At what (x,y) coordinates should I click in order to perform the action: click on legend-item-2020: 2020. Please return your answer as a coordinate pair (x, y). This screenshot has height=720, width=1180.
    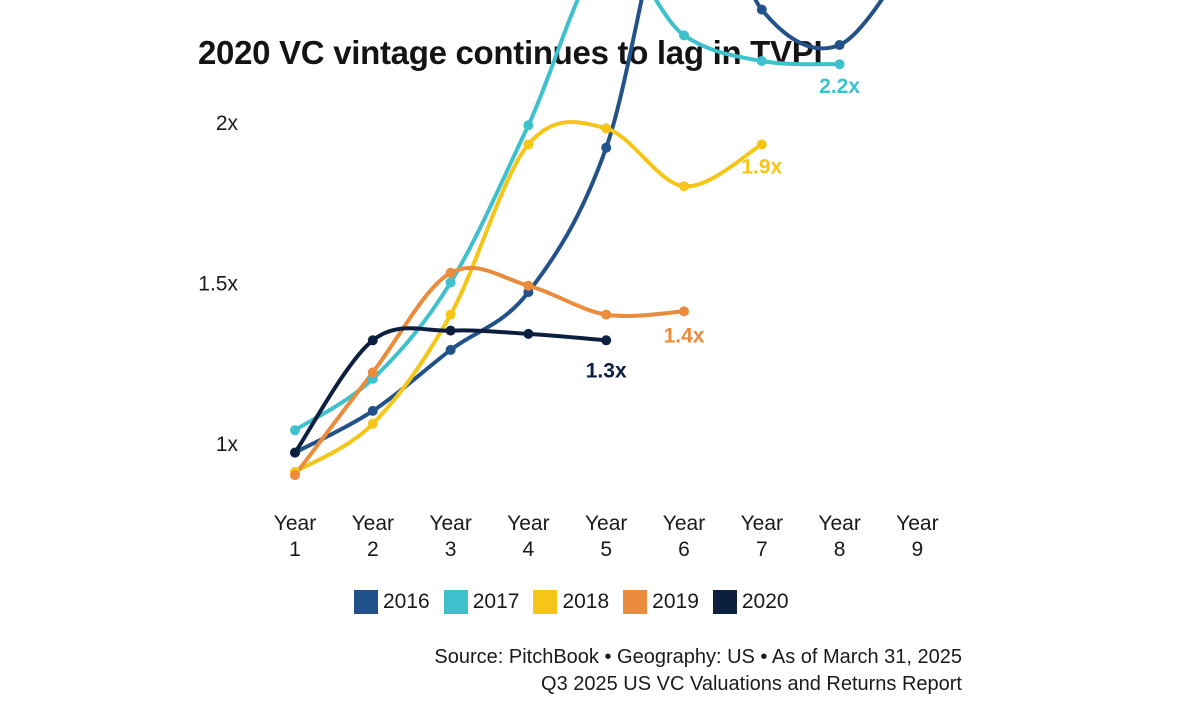
    Looking at the image, I should click on (750, 602).